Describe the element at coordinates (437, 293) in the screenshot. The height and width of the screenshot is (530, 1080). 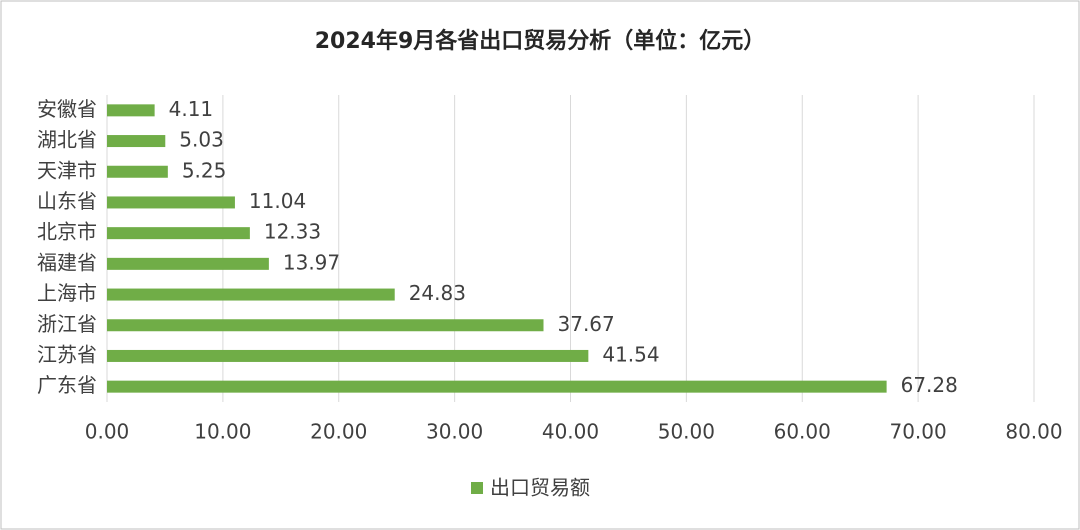
I see `value-label: 24.83` at that location.